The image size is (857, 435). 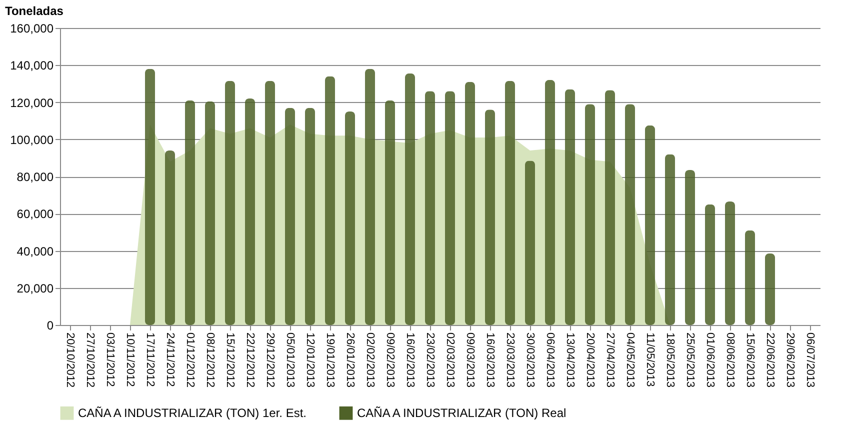 What do you see at coordinates (570, 360) in the screenshot?
I see `x-tick-label: 13/04/2013` at bounding box center [570, 360].